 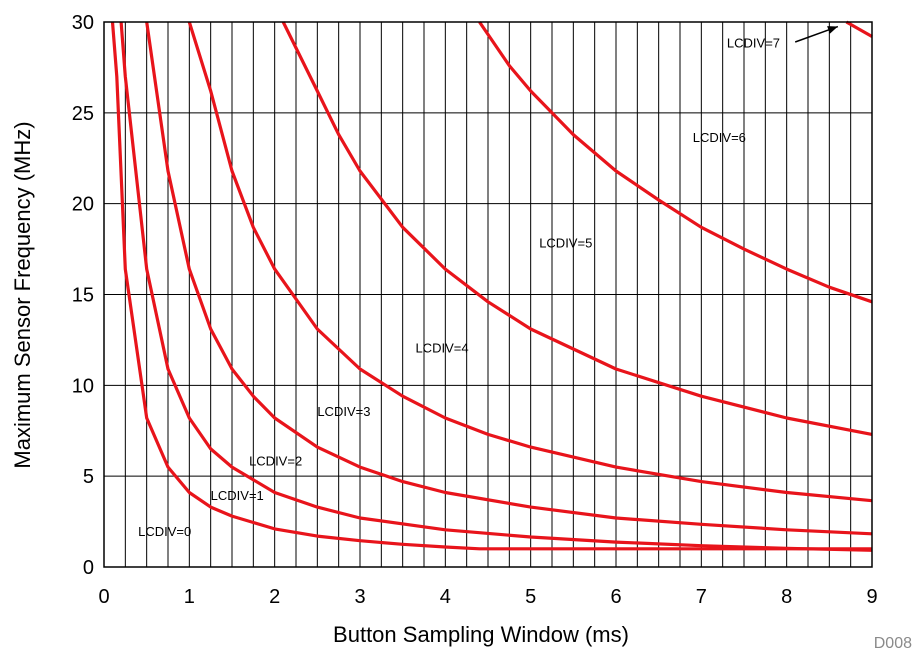 I want to click on y-tick-label: 15, so click(x=83, y=296).